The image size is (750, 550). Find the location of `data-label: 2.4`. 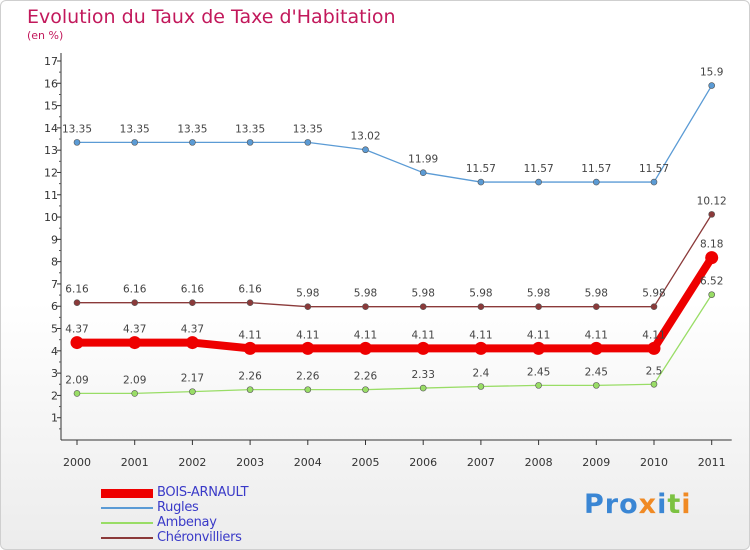

data-label: 2.4 is located at coordinates (481, 373).